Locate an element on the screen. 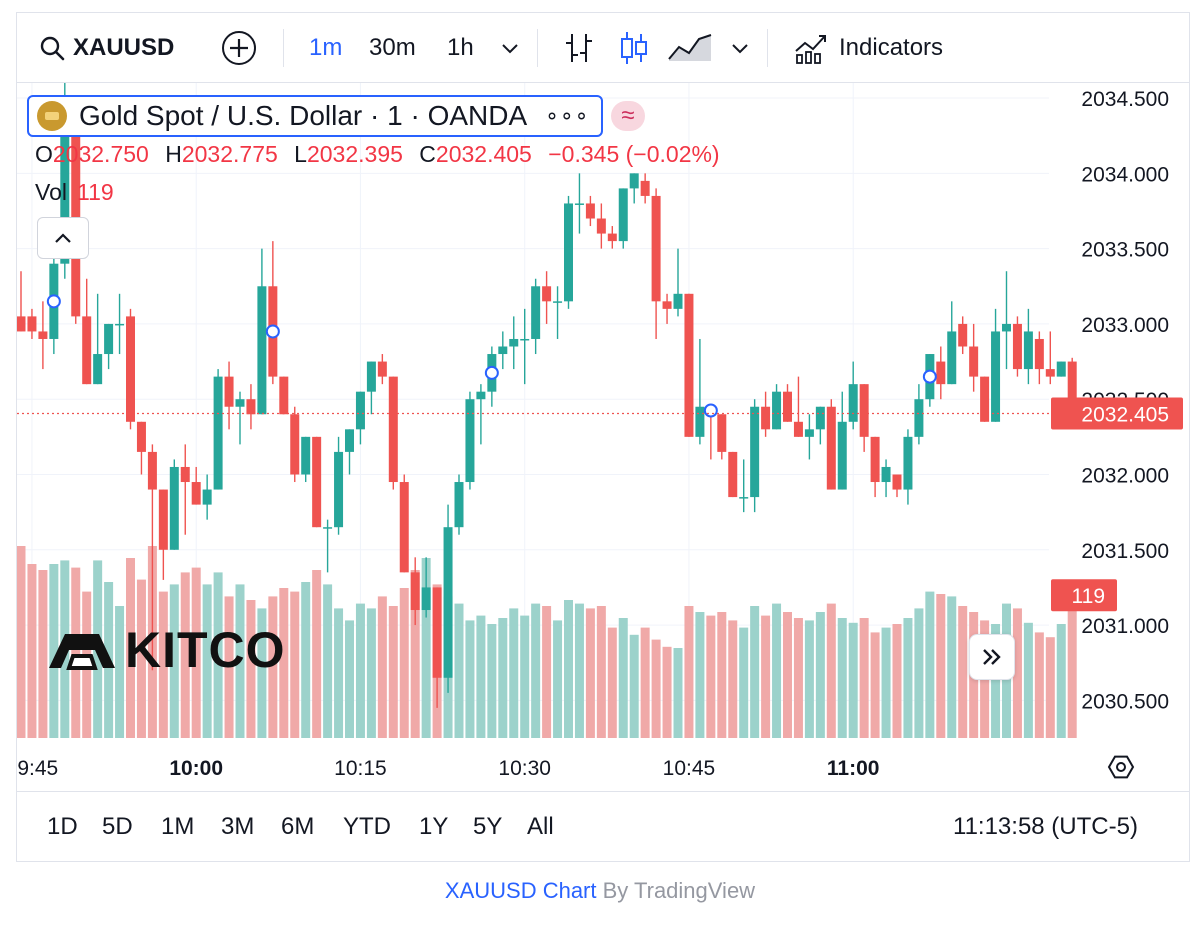 The image size is (1200, 929). range-5d: 5D is located at coordinates (117, 826).